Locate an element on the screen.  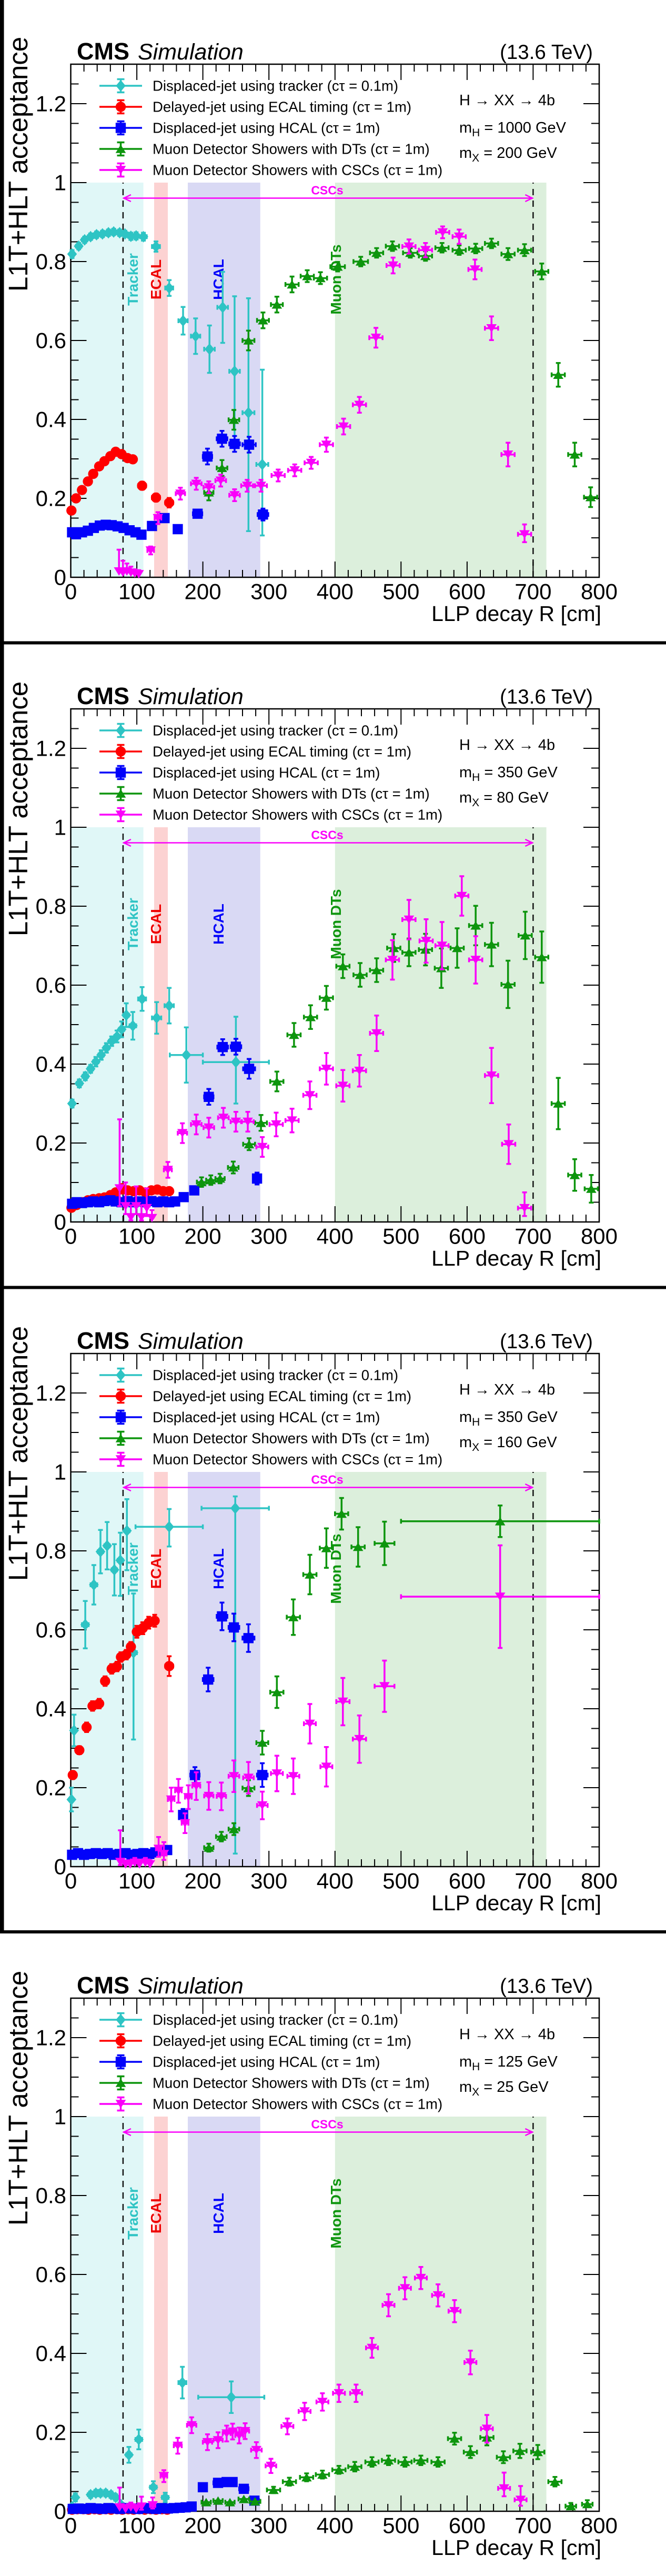
svg-text: mX = 200 GeV is located at coordinates (508, 154).